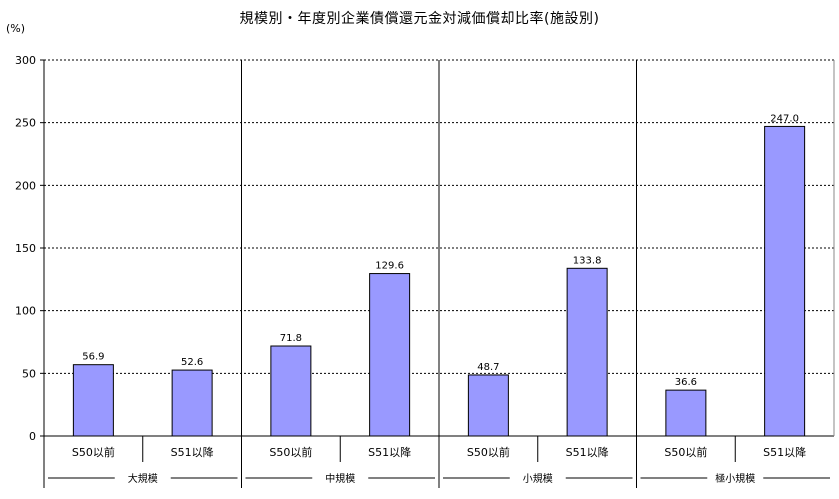 The width and height of the screenshot is (839, 499). What do you see at coordinates (340, 478) in the screenshot?
I see `group-label: 中規模` at bounding box center [340, 478].